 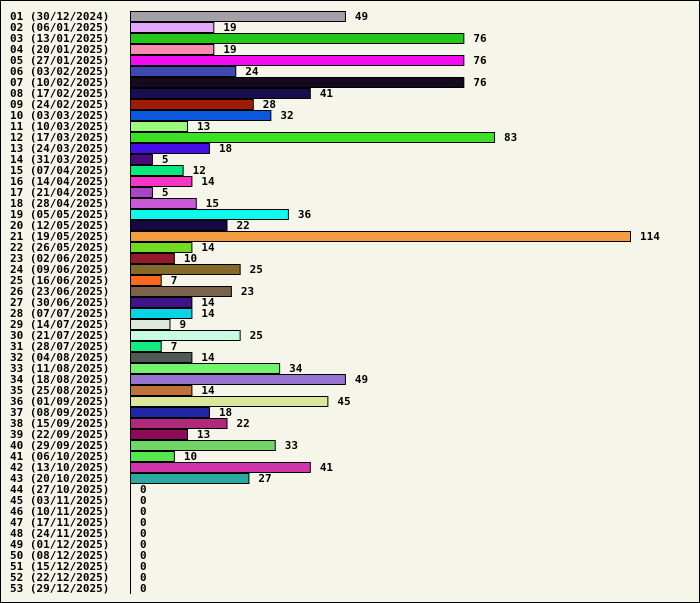 I want to click on category-label: 41 (06/10/2025), so click(x=59, y=456).